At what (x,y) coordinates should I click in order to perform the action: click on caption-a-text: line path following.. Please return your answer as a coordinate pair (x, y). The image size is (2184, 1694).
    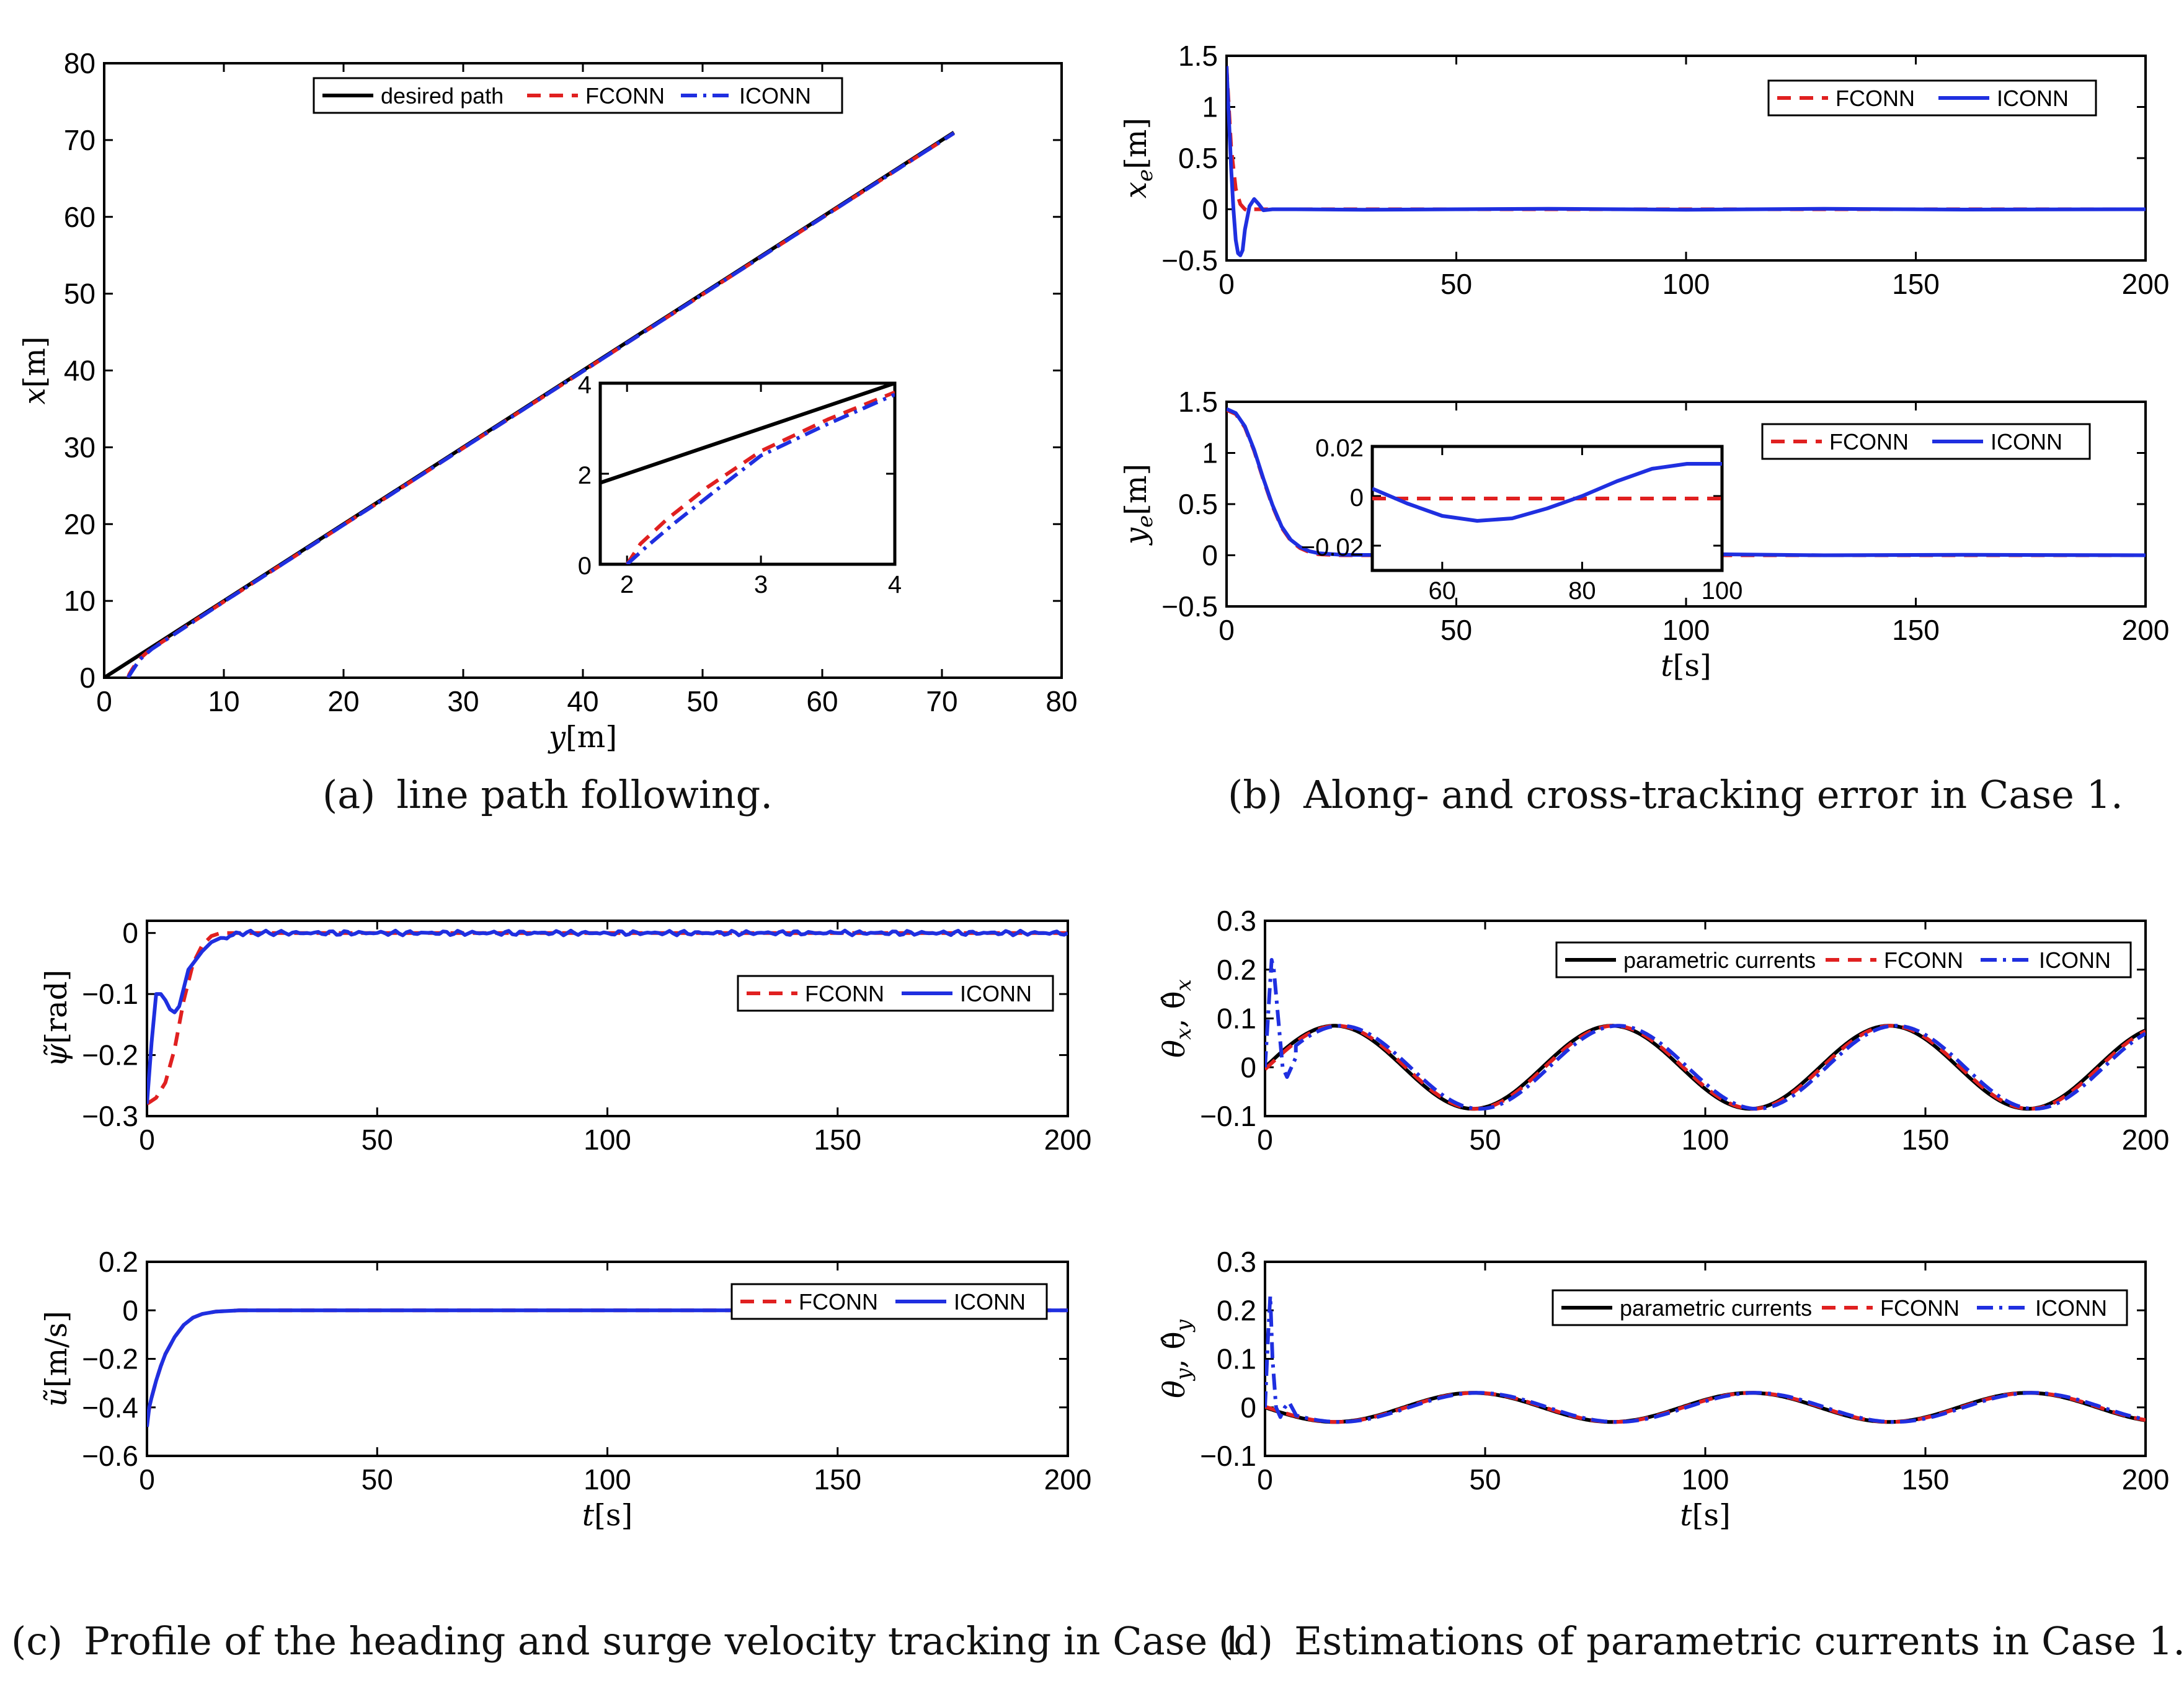
    Looking at the image, I should click on (584, 794).